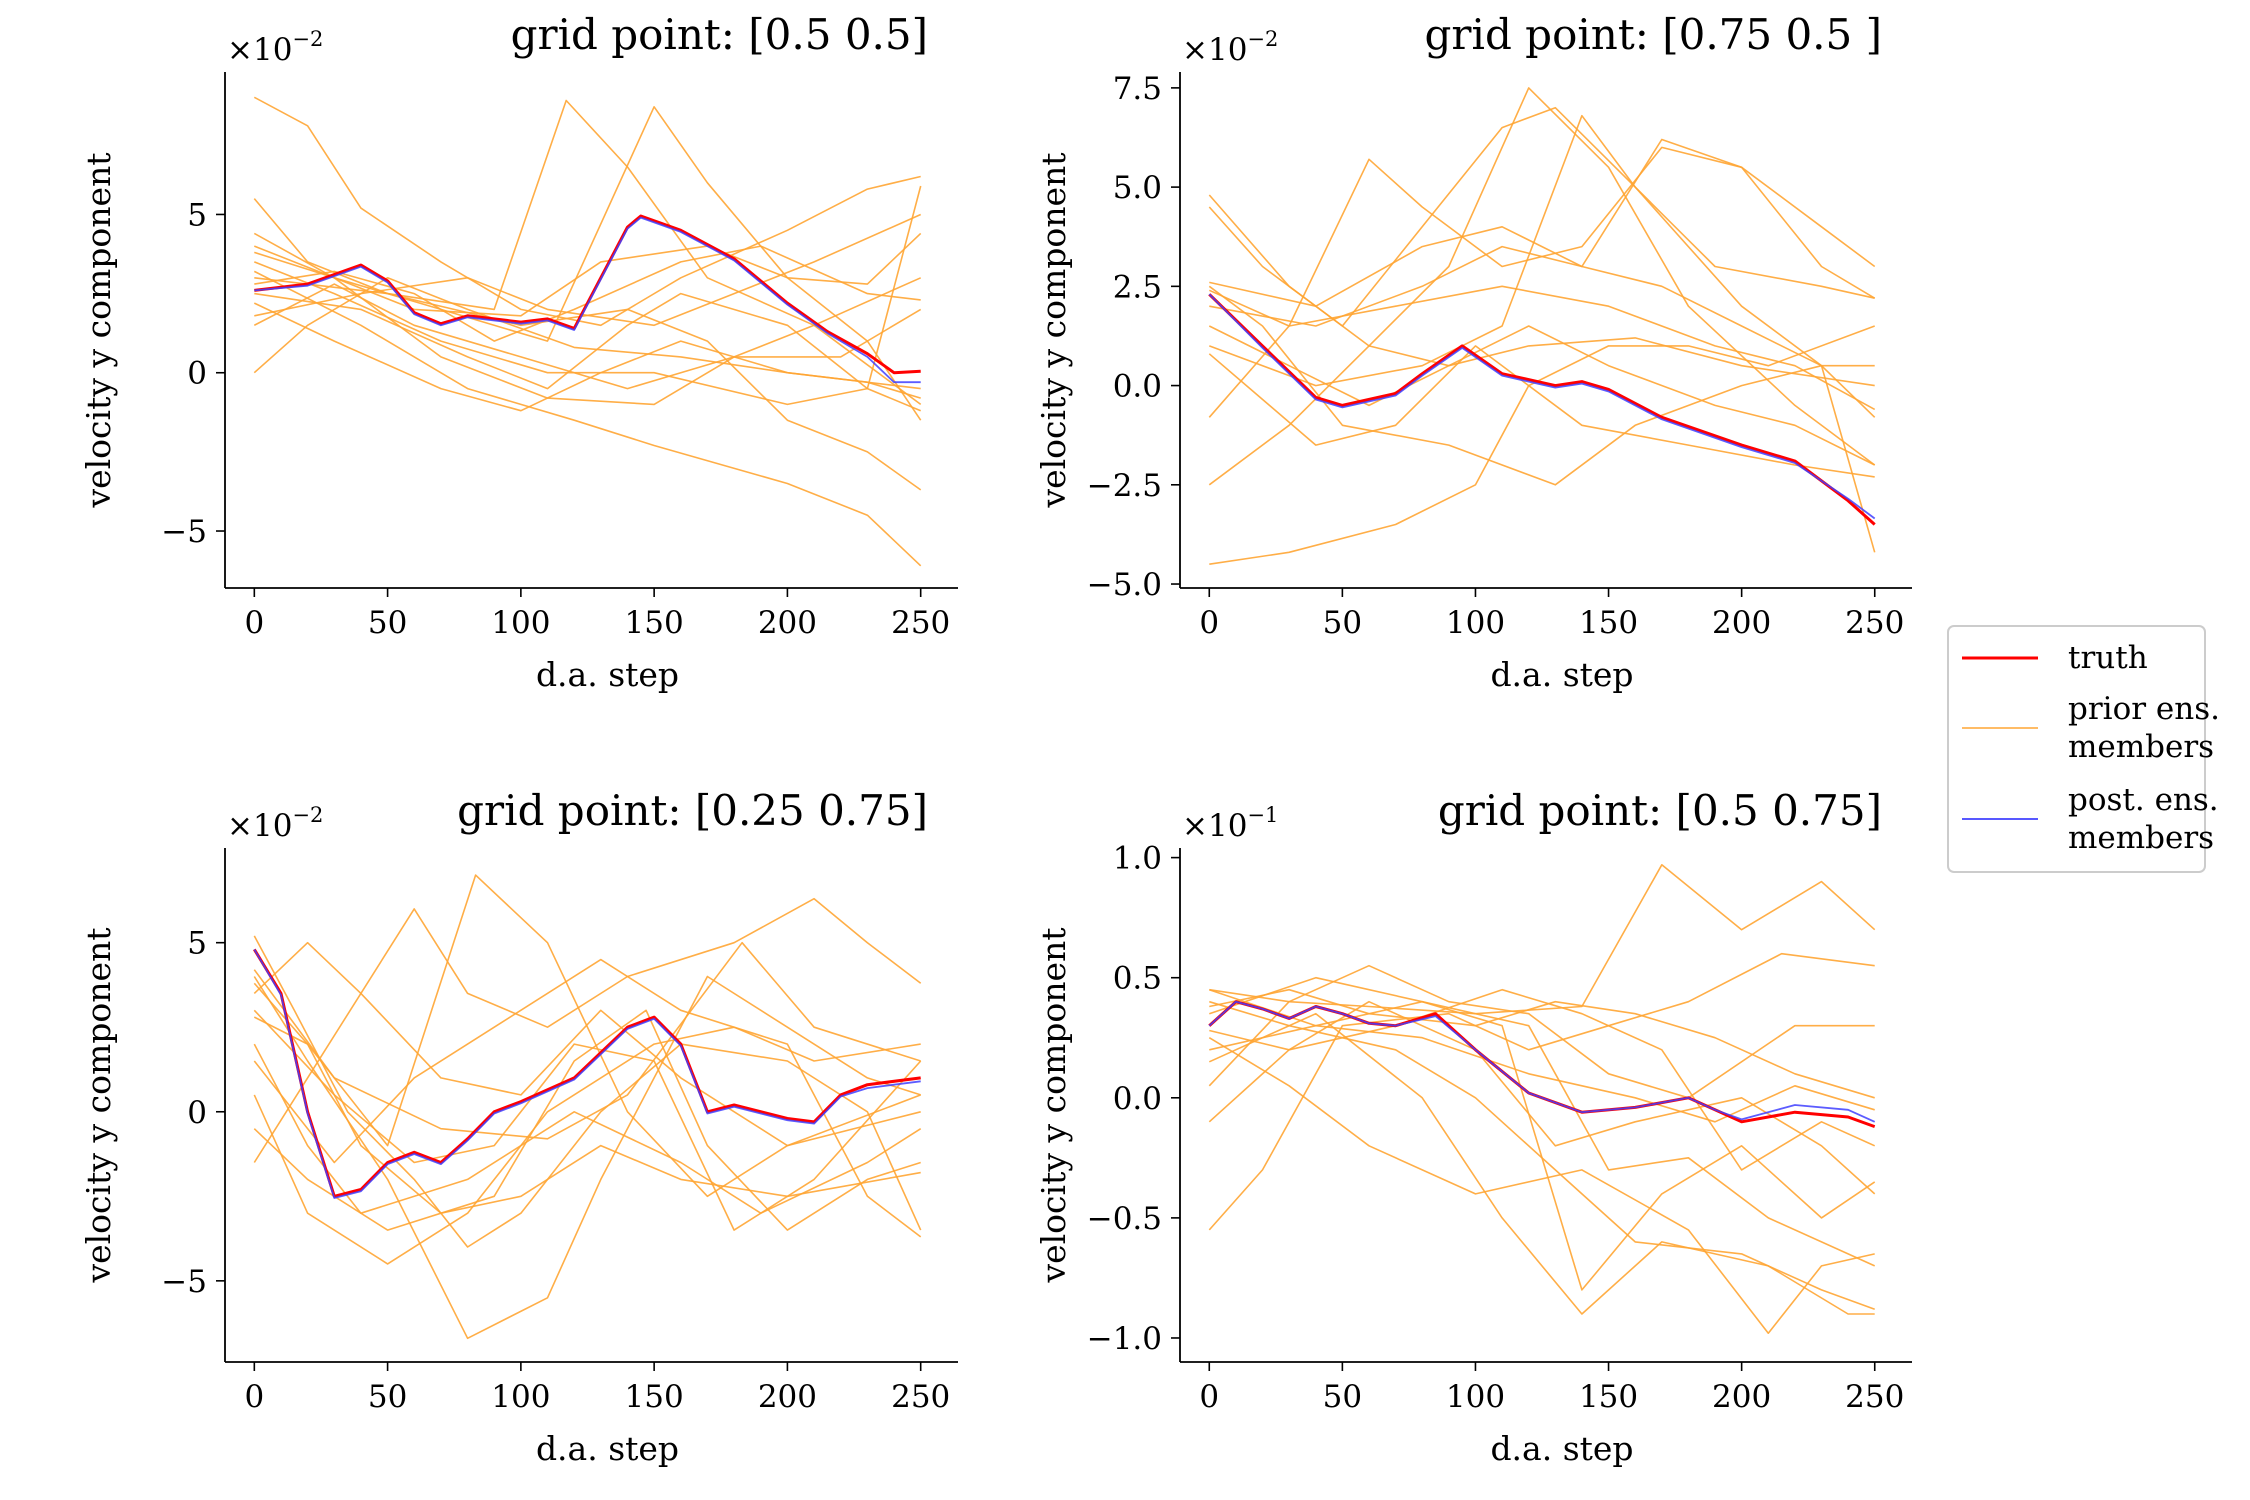 Image resolution: width=2250 pixels, height=1500 pixels. Describe the element at coordinates (1660, 810) in the screenshot. I see `chart-title: grid point: [0.5 0.75]` at that location.